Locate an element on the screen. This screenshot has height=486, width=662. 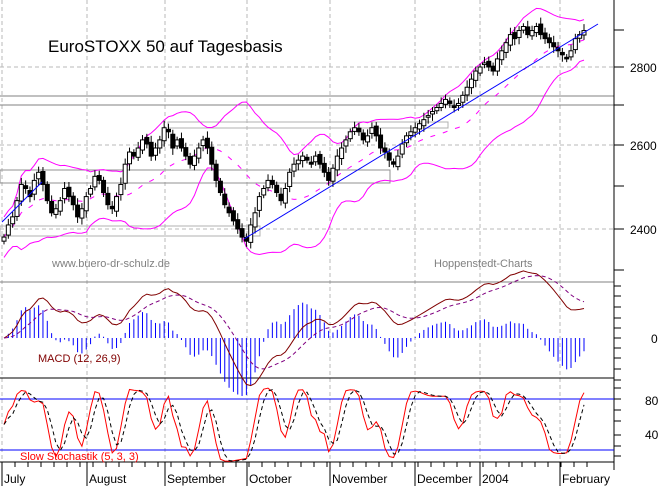
month-february: February is located at coordinates (586, 479).